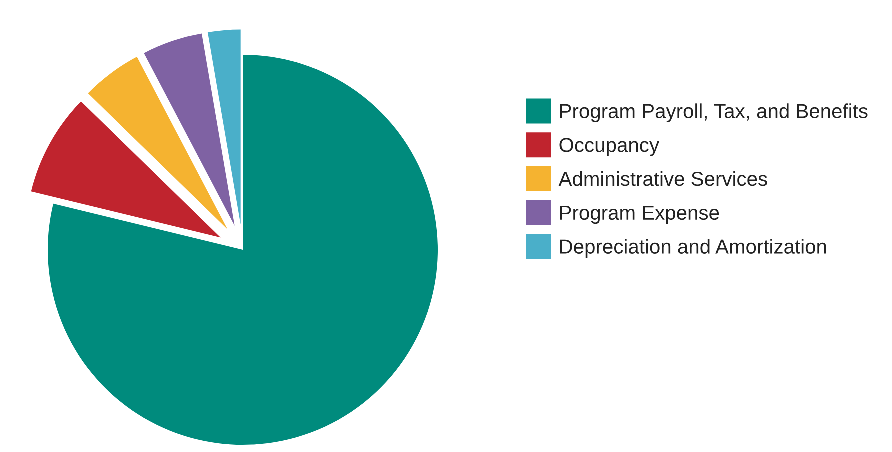 This screenshot has height=452, width=892. Describe the element at coordinates (640, 215) in the screenshot. I see `legend-label: Program Expense` at that location.